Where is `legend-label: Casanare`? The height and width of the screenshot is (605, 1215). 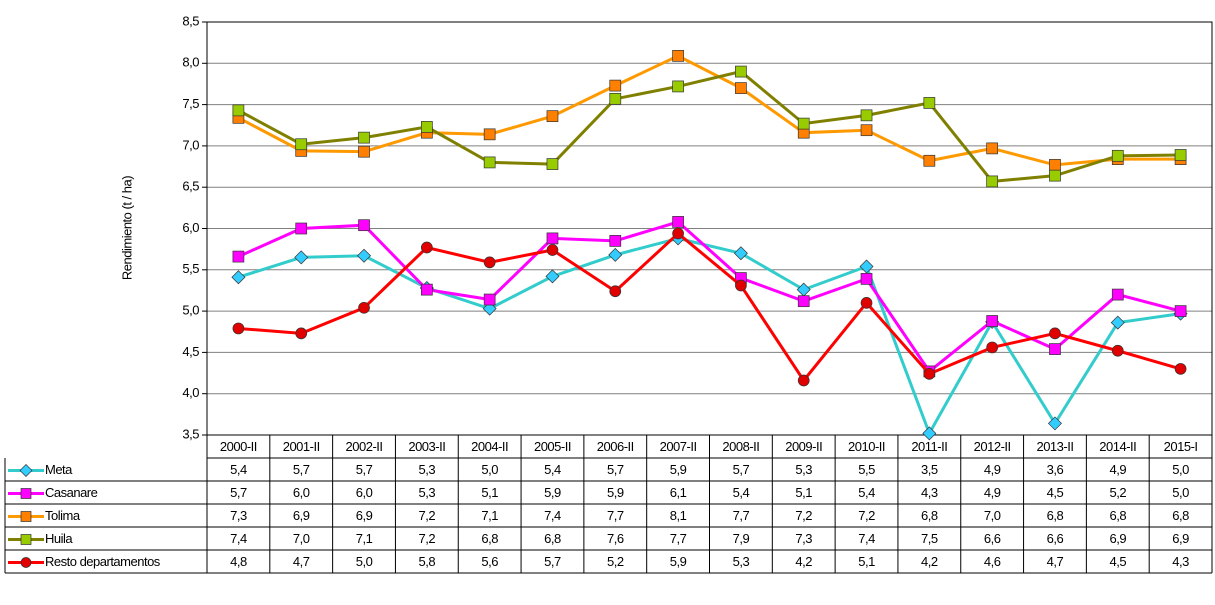 legend-label: Casanare is located at coordinates (71, 492).